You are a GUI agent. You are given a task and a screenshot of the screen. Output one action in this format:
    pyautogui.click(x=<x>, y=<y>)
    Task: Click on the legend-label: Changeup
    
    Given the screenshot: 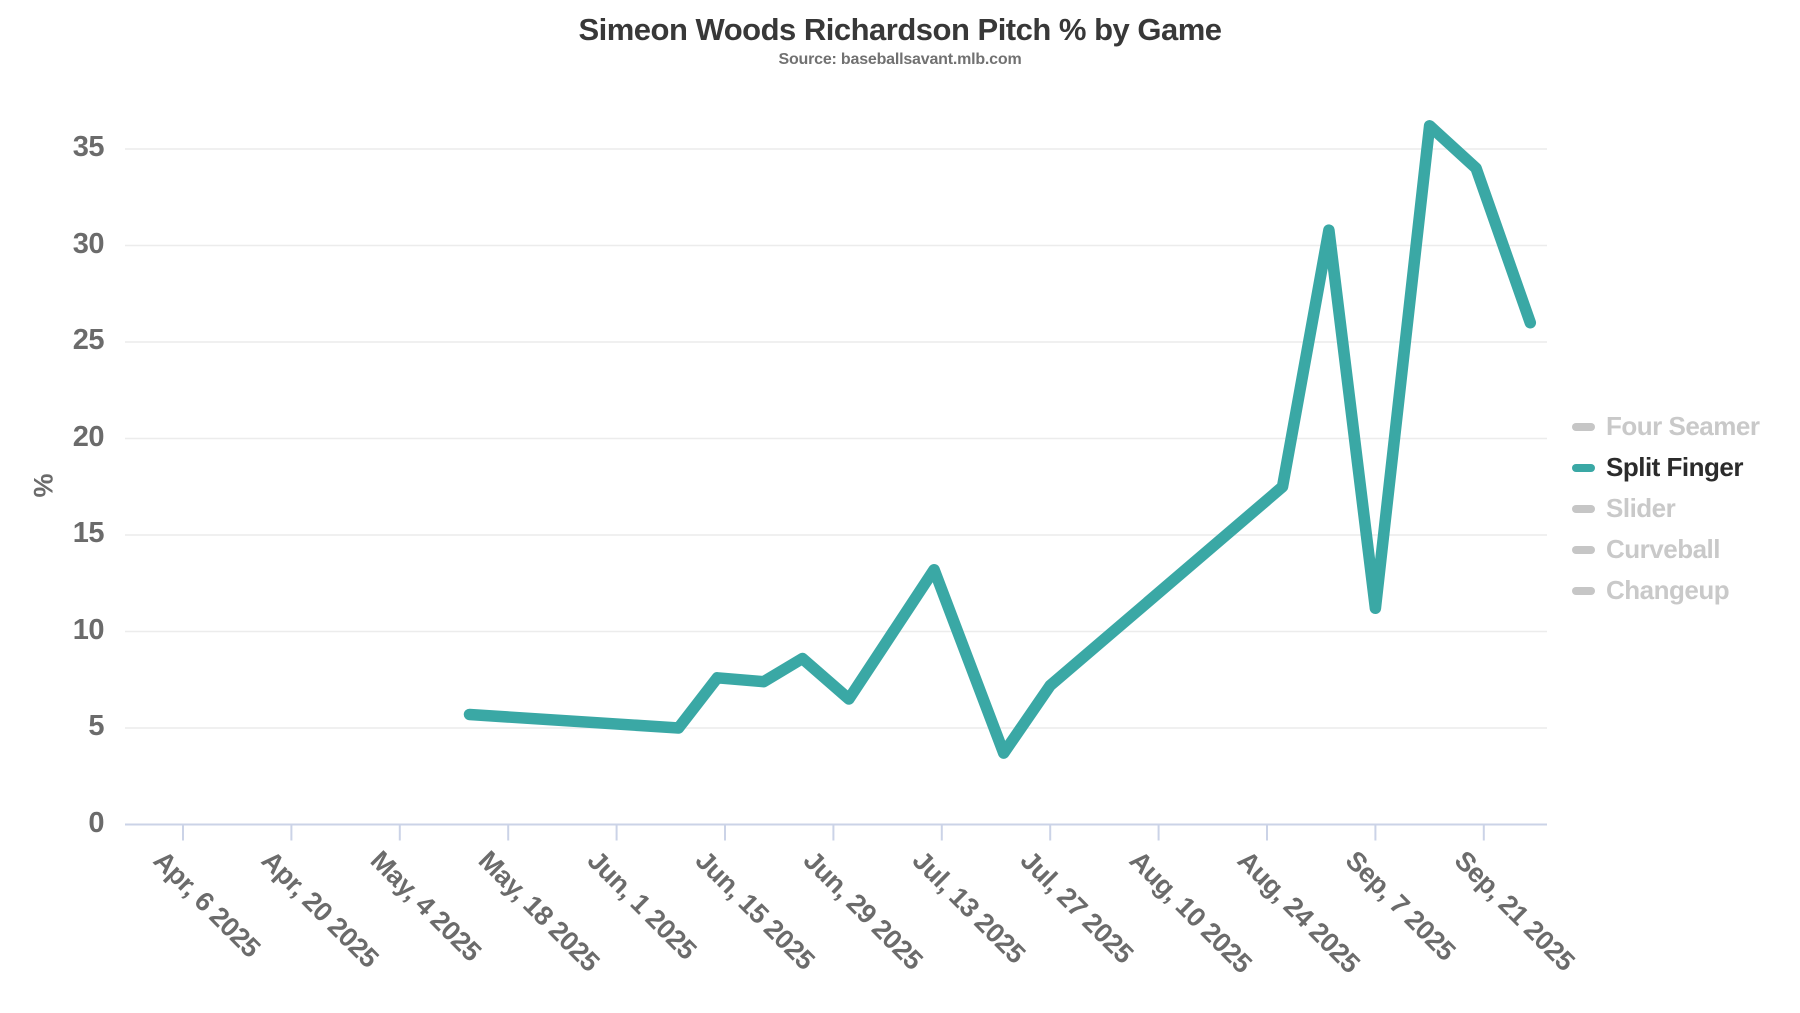 What is the action you would take?
    pyautogui.click(x=1668, y=590)
    